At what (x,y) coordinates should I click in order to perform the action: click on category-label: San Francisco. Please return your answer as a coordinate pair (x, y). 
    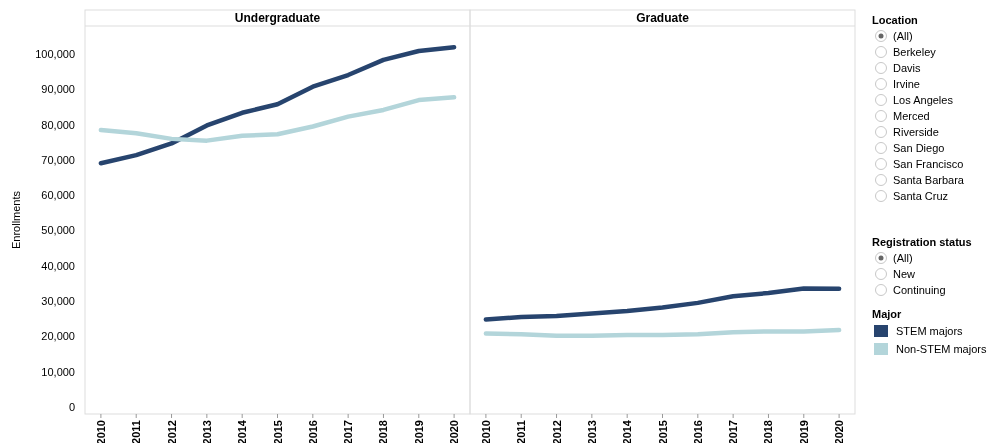
    Looking at the image, I should click on (928, 164).